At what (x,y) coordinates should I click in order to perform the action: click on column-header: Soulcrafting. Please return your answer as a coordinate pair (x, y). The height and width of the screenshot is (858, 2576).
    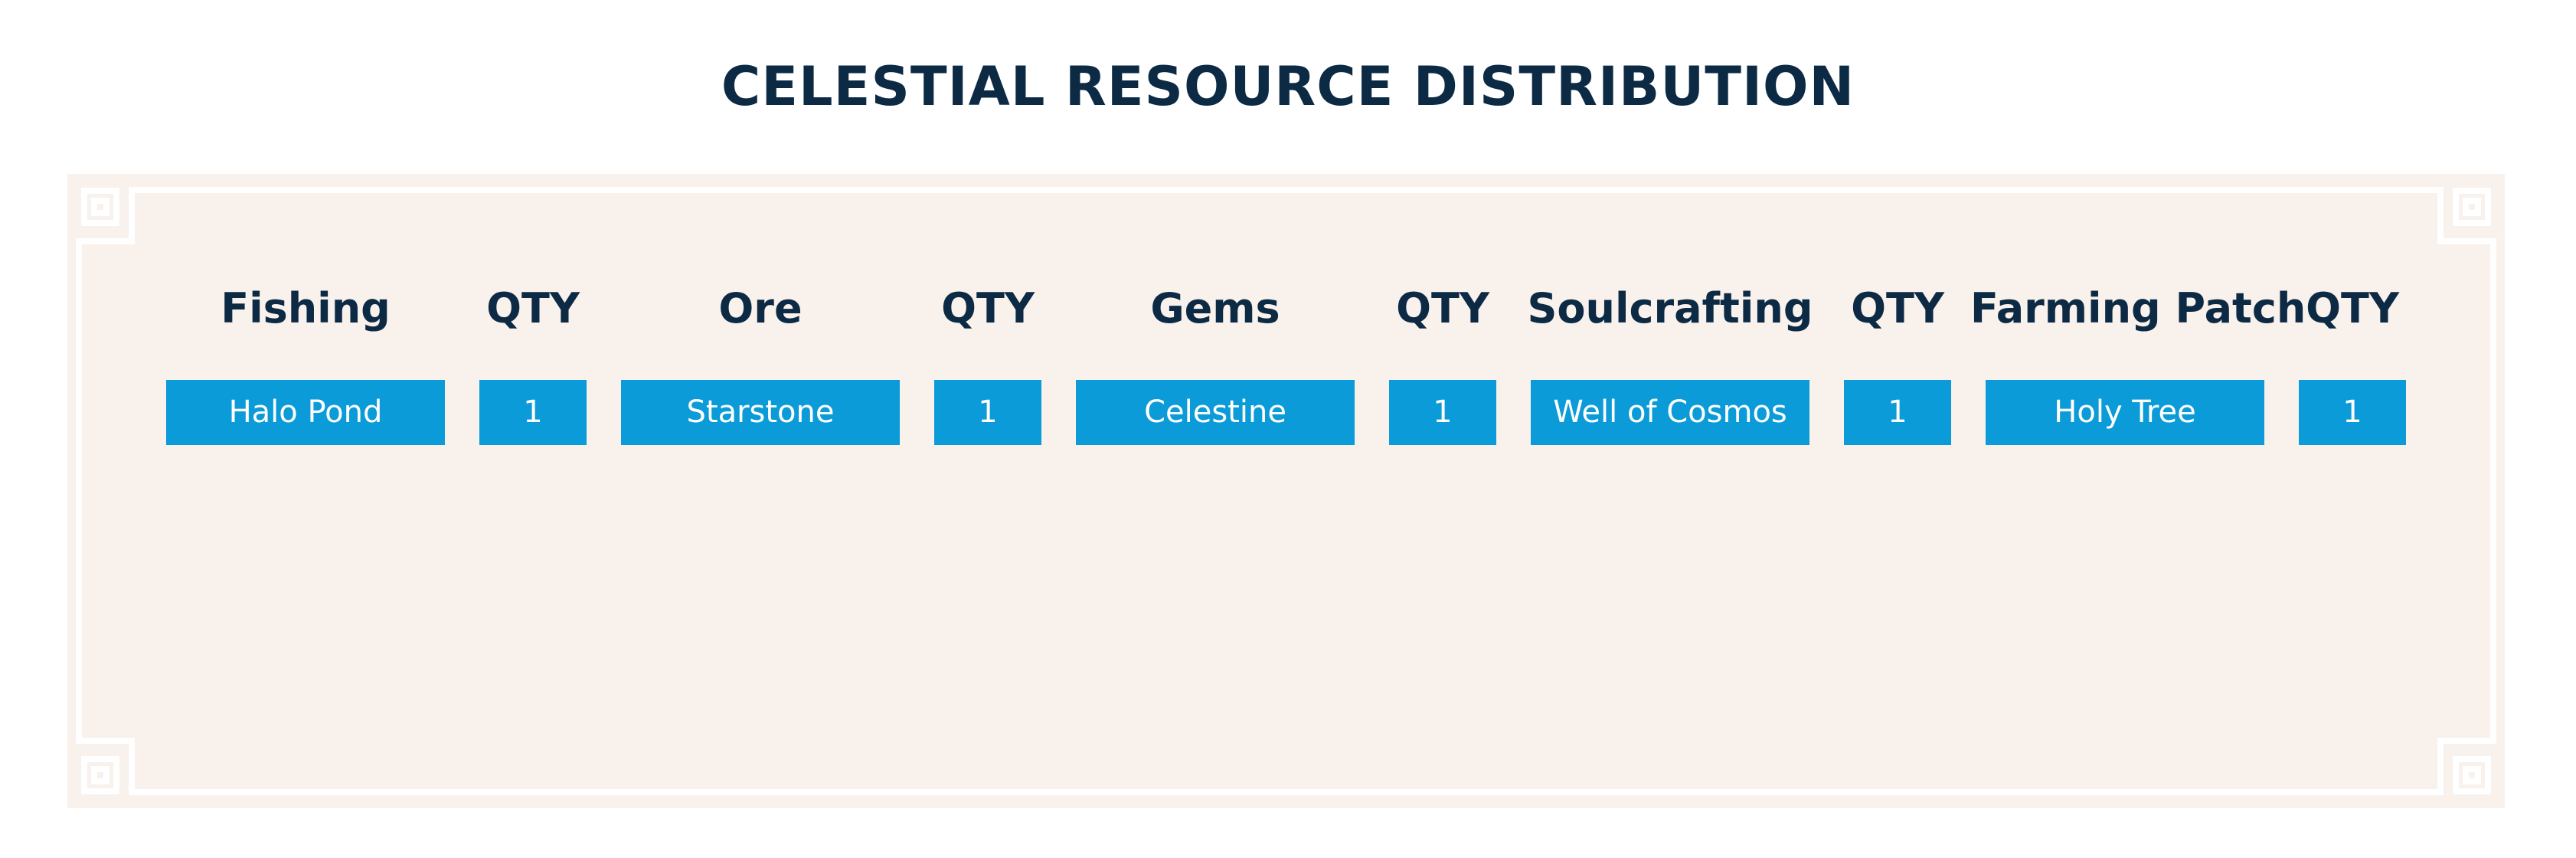
    Looking at the image, I should click on (1670, 308).